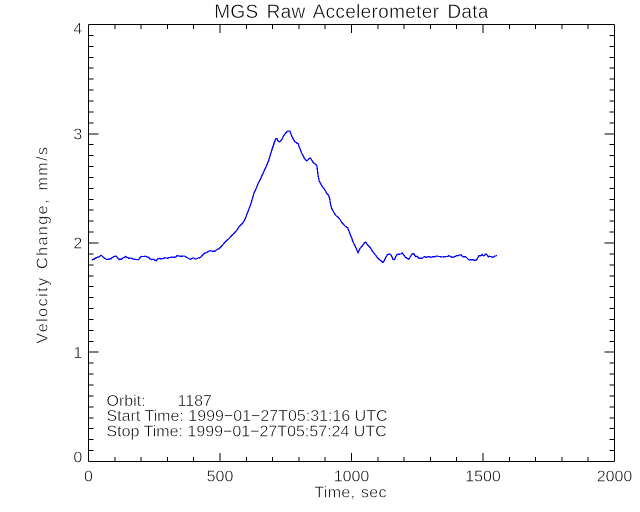 The width and height of the screenshot is (640, 512). Describe the element at coordinates (77, 244) in the screenshot. I see `svg-text: 2` at that location.